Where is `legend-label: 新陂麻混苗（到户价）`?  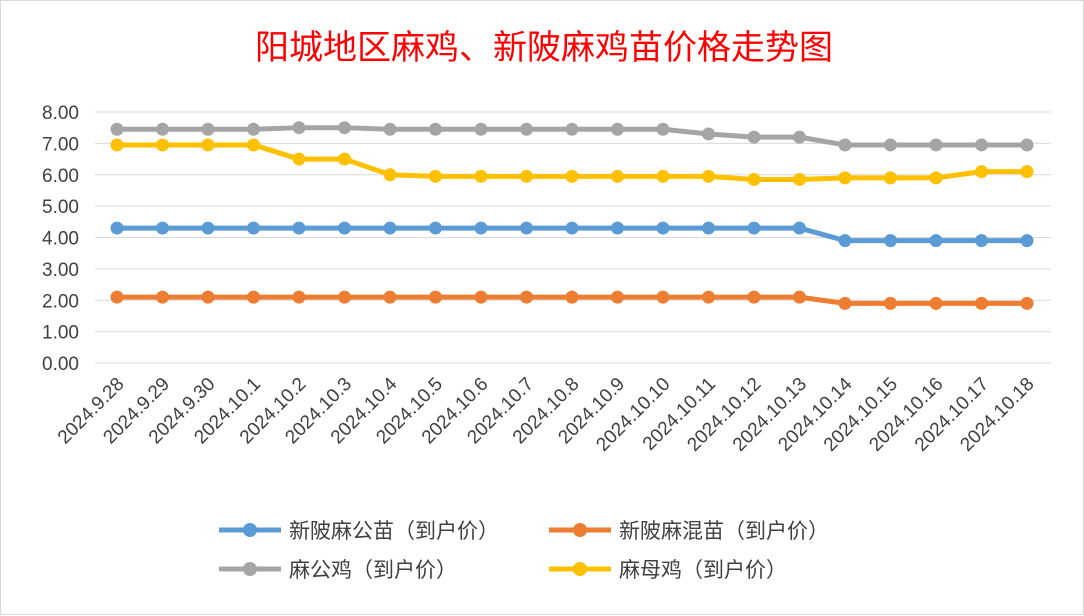 legend-label: 新陂麻混苗（到户价） is located at coordinates (724, 531).